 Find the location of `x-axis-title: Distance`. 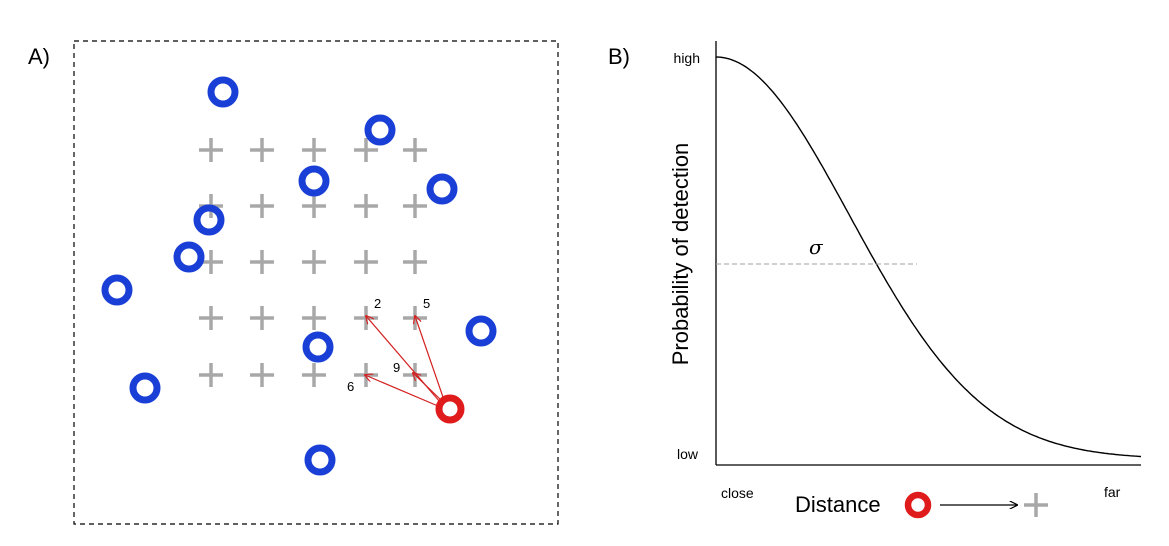

x-axis-title: Distance is located at coordinates (838, 504).